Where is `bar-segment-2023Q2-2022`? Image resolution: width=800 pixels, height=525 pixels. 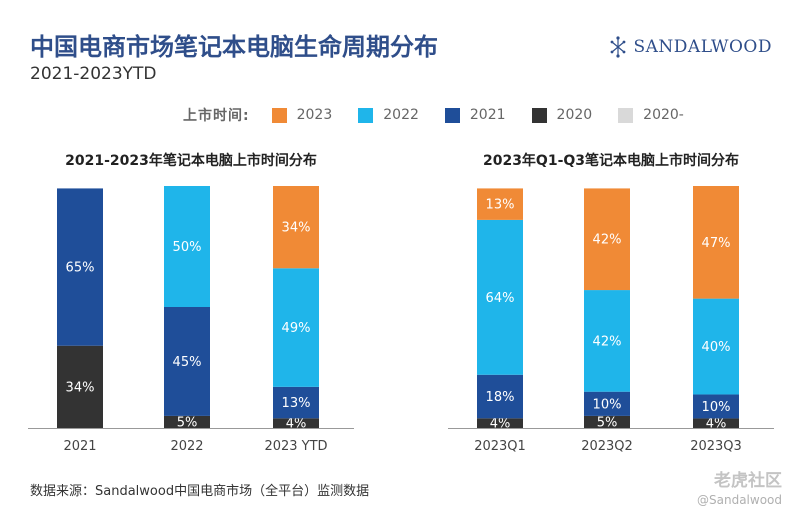 bar-segment-2023Q2-2022 is located at coordinates (607, 341).